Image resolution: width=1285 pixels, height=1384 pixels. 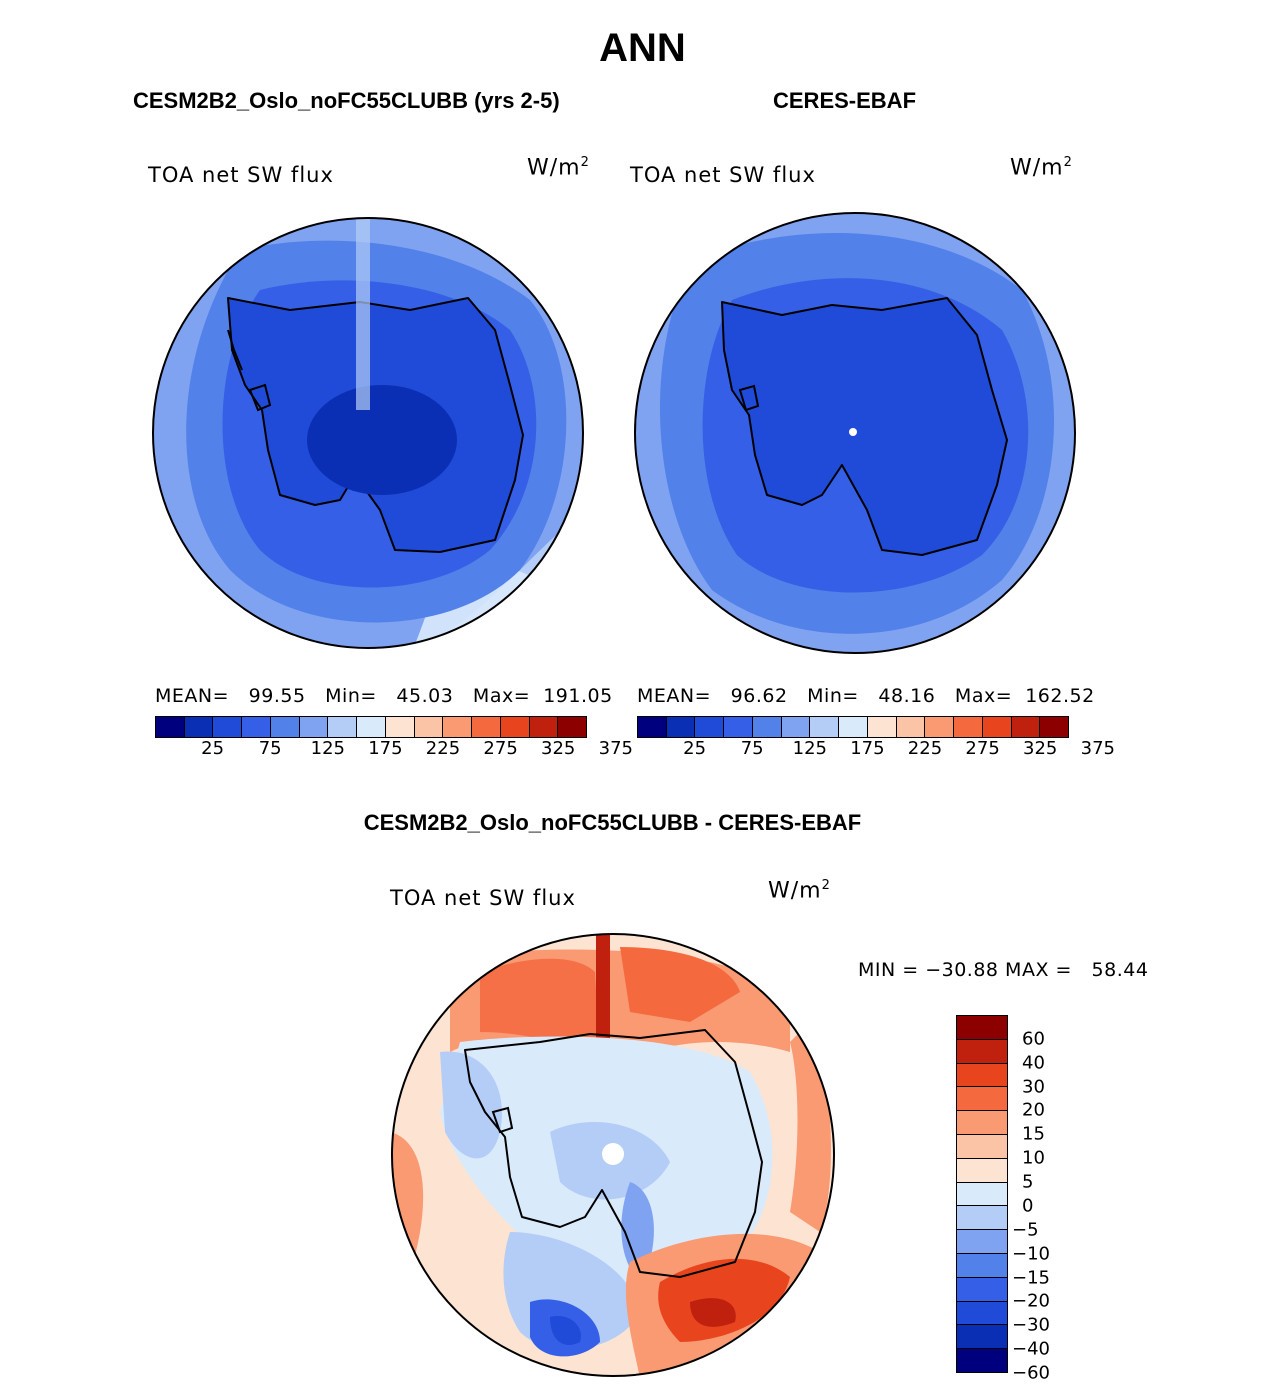 I want to click on colorbar-tick-label: −40, so click(x=1031, y=1349).